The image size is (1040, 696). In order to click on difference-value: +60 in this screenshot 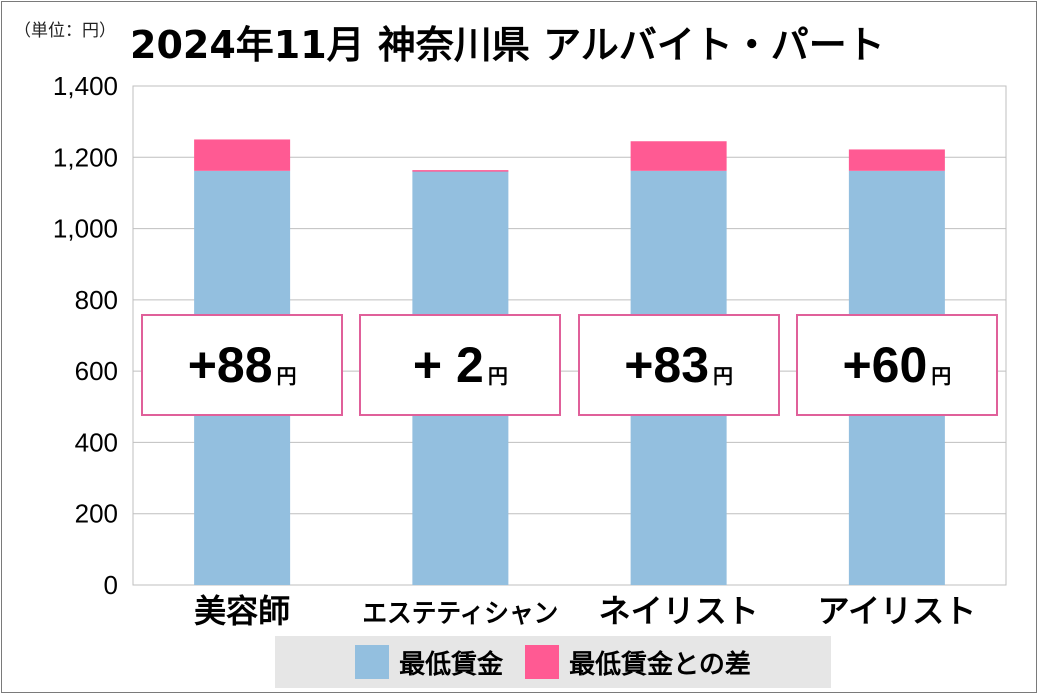, I will do `click(885, 365)`.